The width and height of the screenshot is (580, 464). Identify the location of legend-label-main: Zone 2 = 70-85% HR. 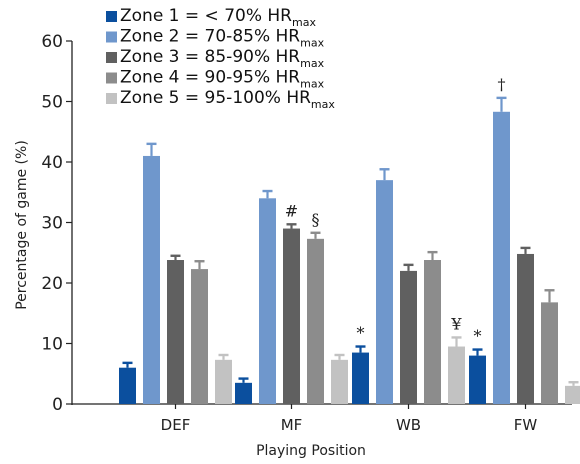
(210, 37).